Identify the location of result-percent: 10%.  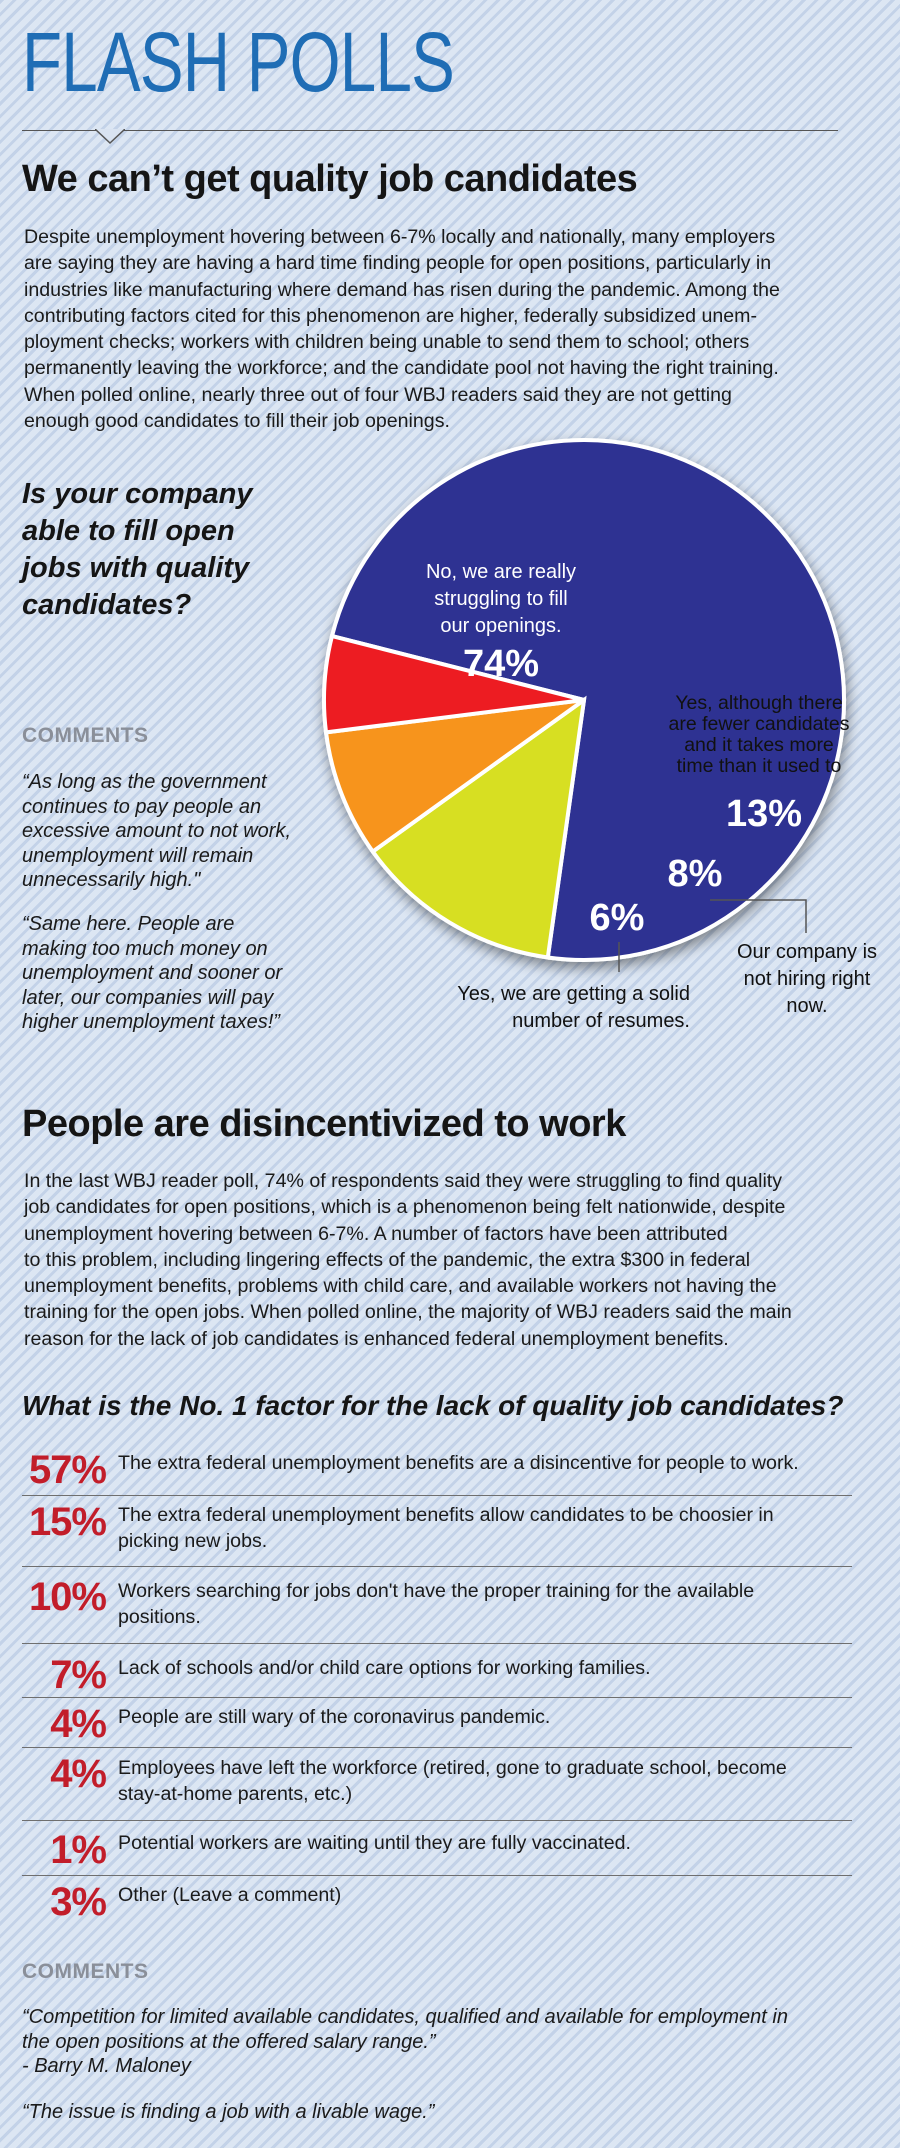
(67, 1597).